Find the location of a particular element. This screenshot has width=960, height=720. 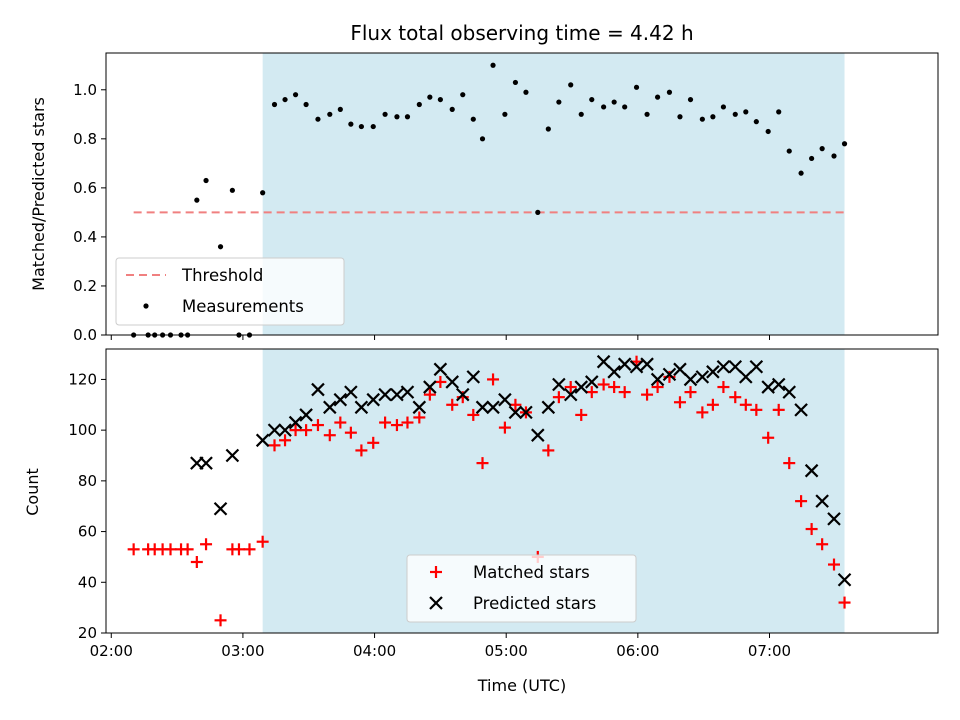

x-tick-label: 06:00 is located at coordinates (637, 651).